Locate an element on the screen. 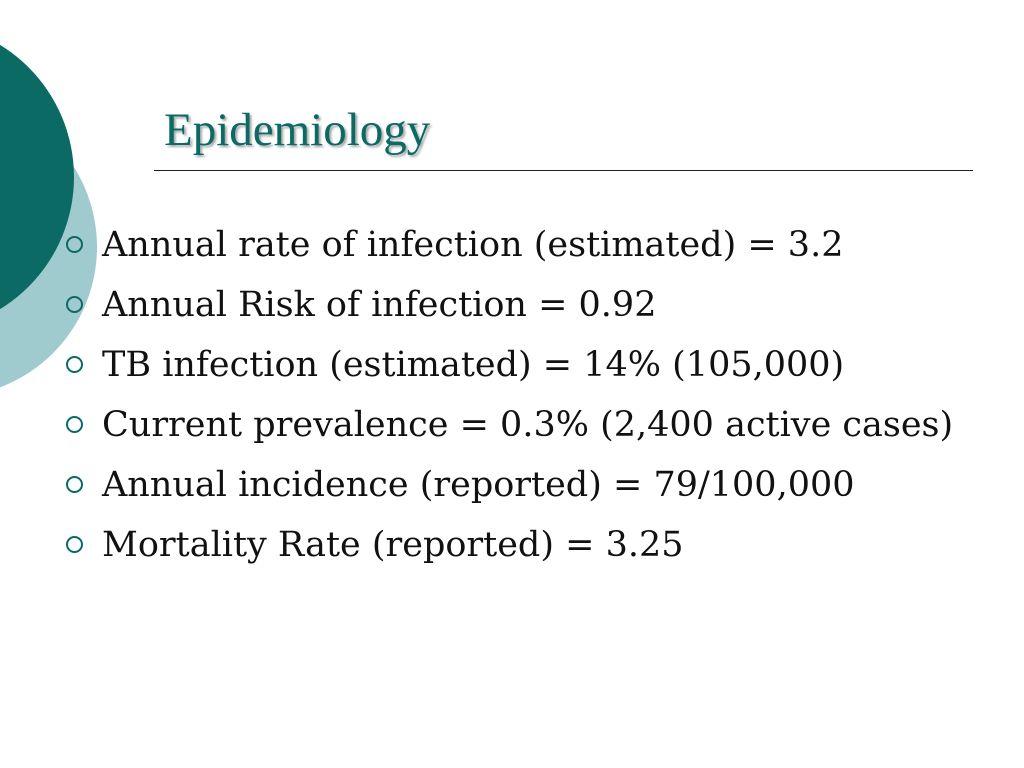  bullet-item-mortality-rate: Mortality Rate (reported) = 3.25 is located at coordinates (512, 545).